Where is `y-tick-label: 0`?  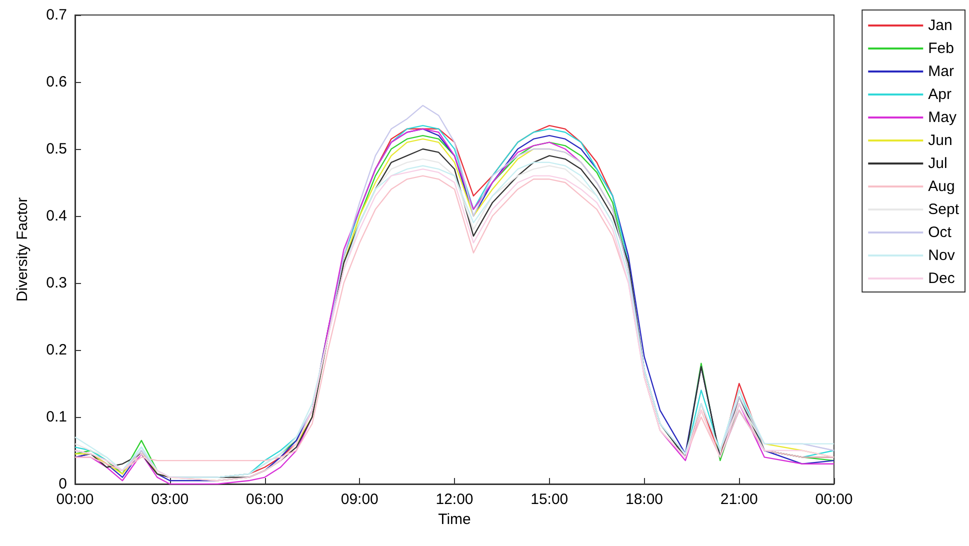
y-tick-label: 0 is located at coordinates (62, 484).